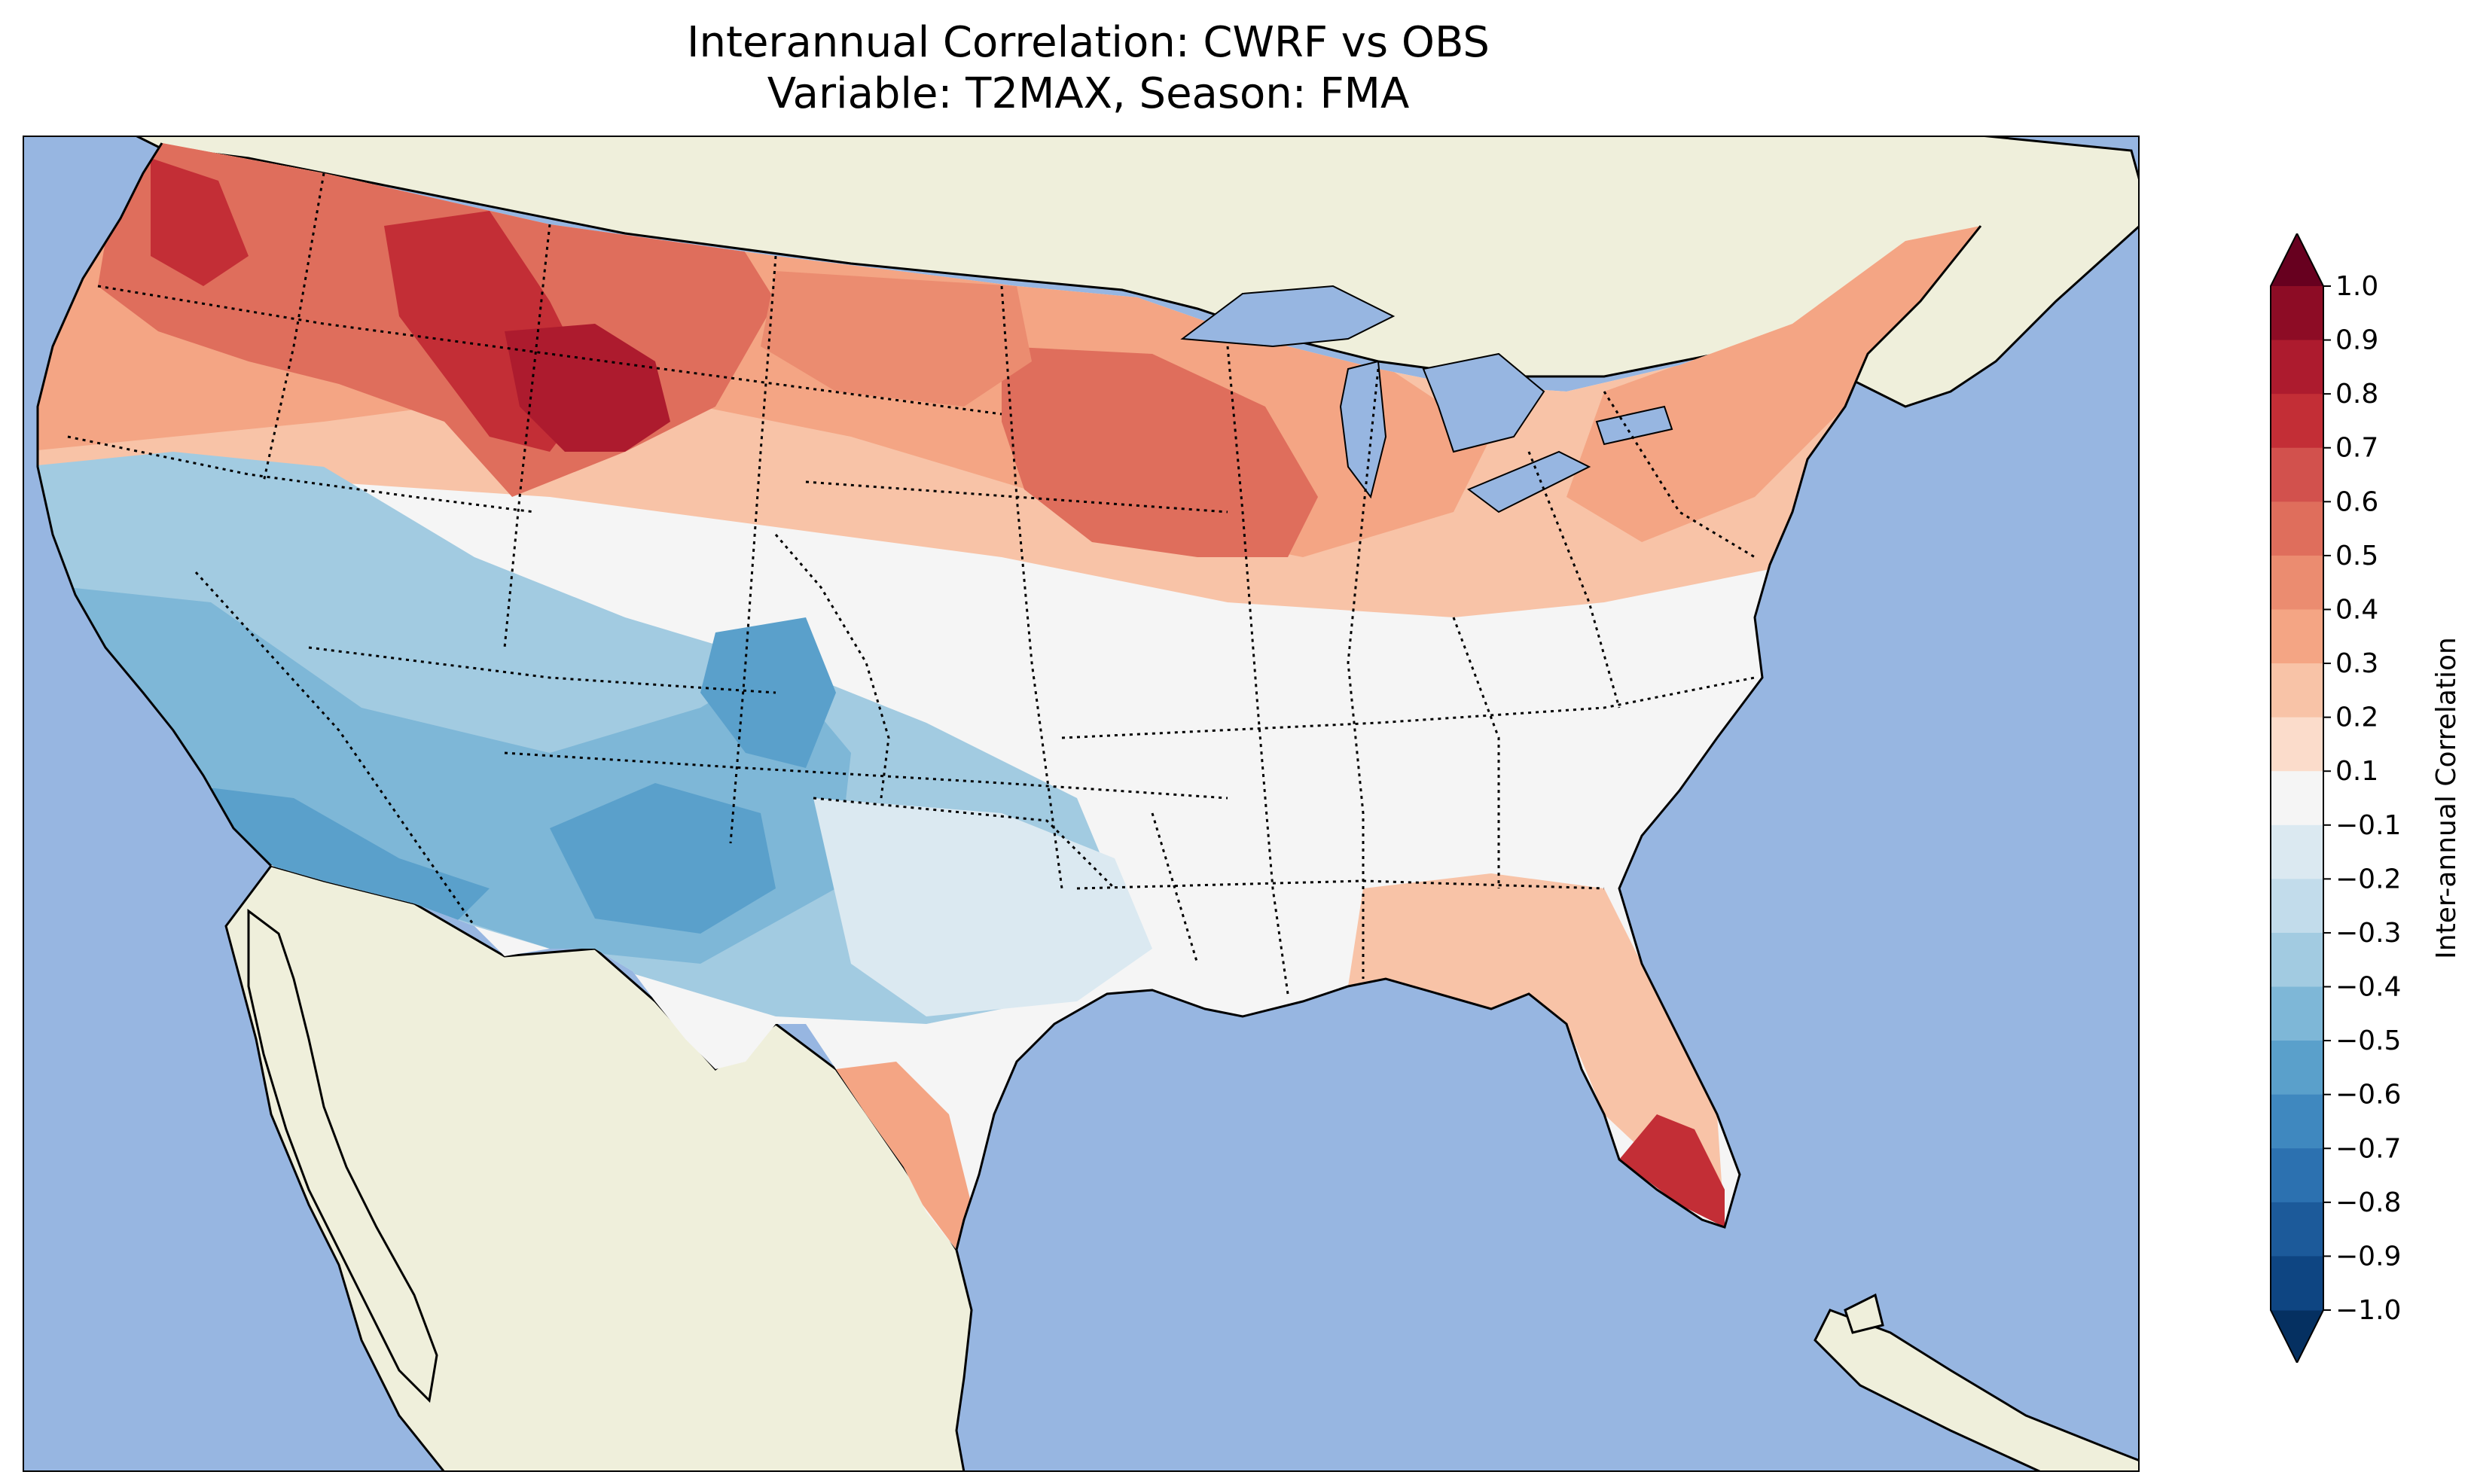 This screenshot has width=2474, height=1484. Describe the element at coordinates (1672, 1170) in the screenshot. I see `field-florida-strong` at that location.